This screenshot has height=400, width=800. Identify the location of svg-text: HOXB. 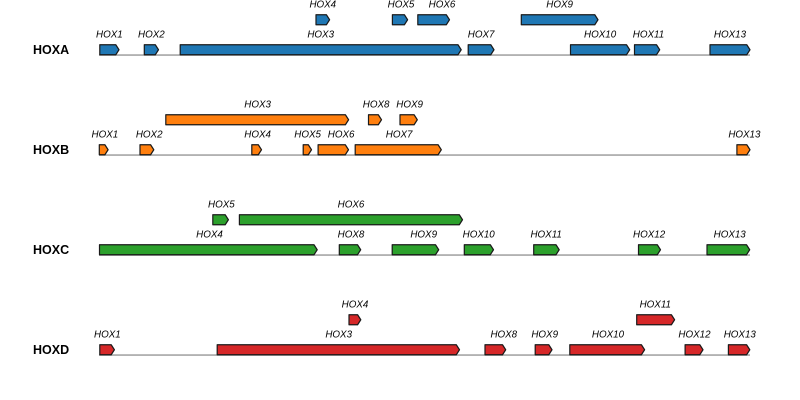
(51, 150).